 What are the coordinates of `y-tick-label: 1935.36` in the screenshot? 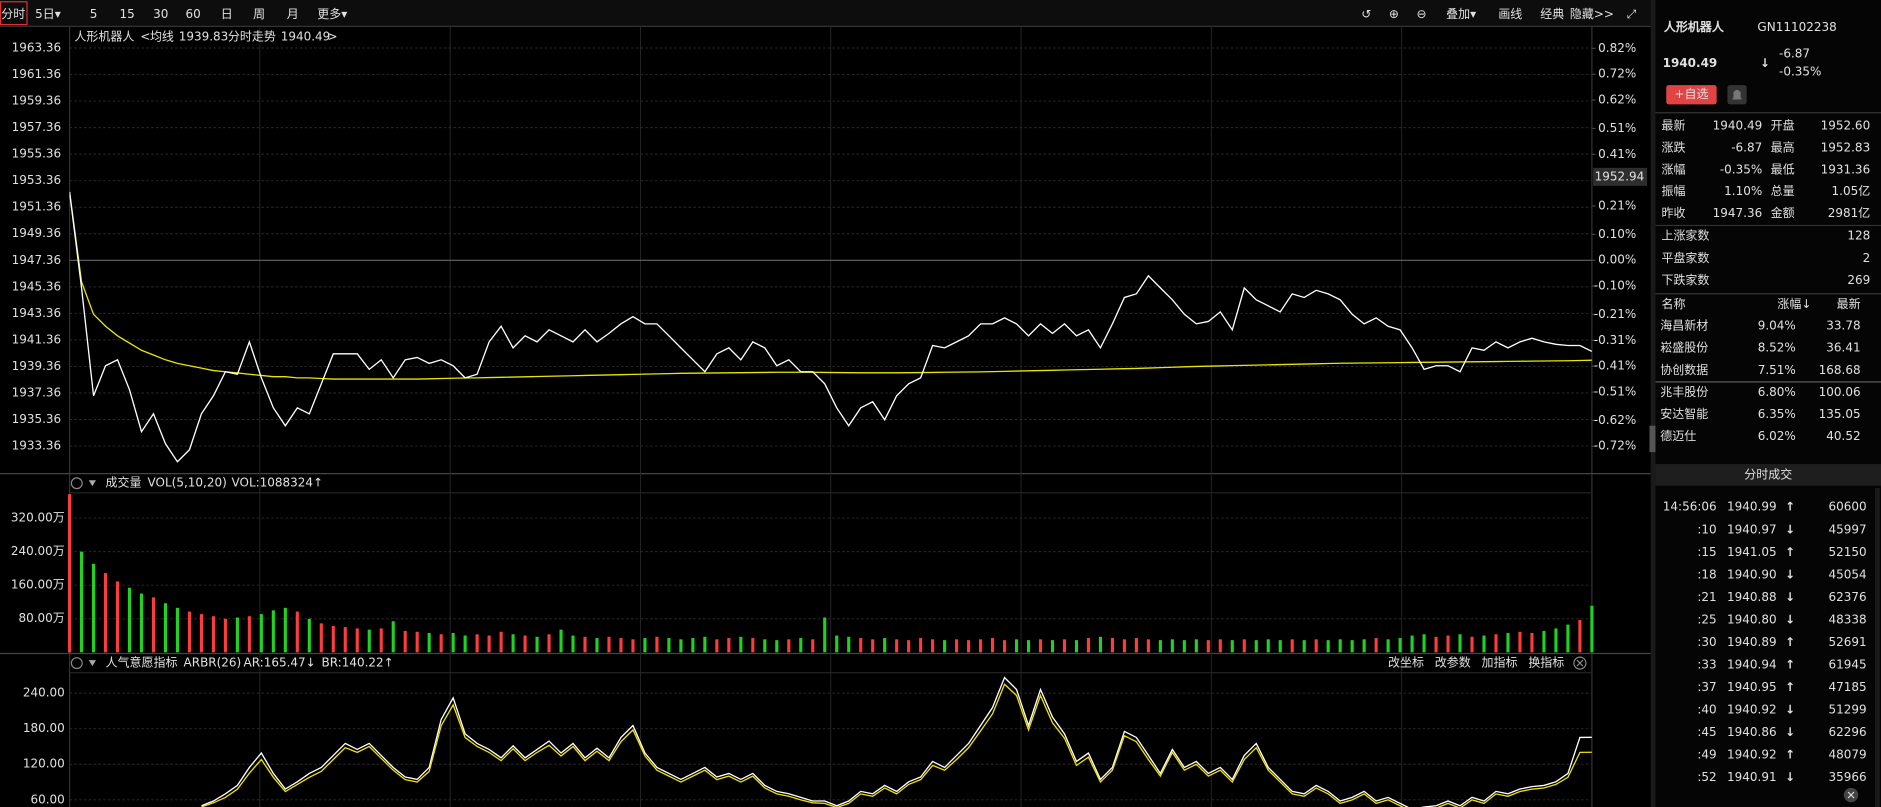 It's located at (37, 419).